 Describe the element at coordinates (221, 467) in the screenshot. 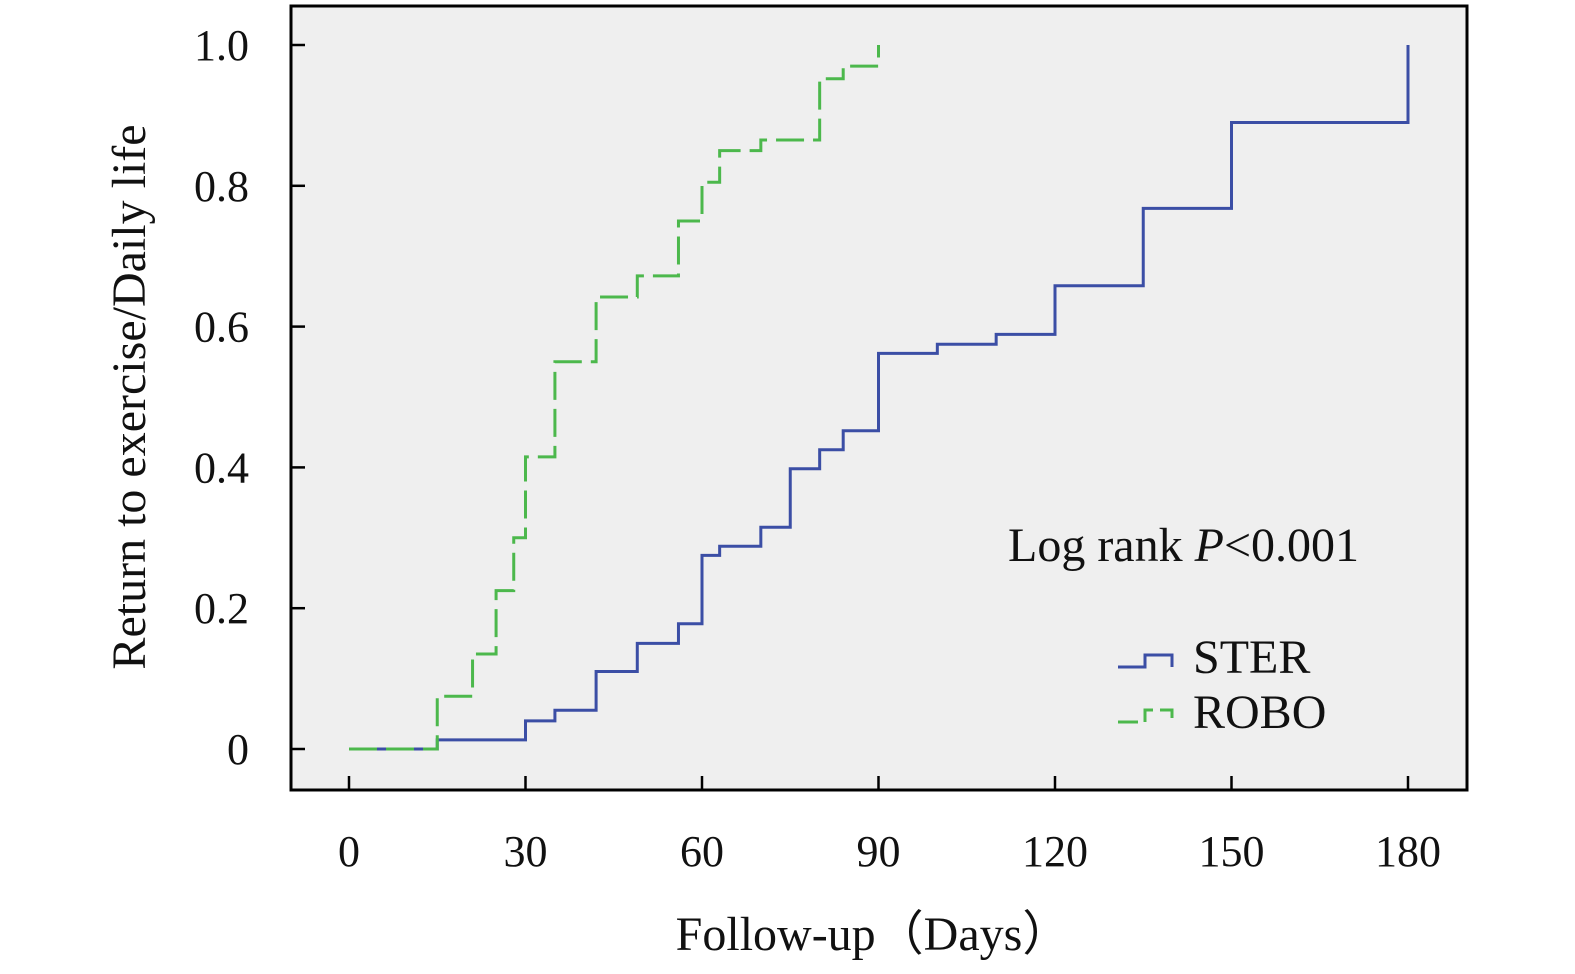

I see `y-tick-label-2: 0.4` at that location.